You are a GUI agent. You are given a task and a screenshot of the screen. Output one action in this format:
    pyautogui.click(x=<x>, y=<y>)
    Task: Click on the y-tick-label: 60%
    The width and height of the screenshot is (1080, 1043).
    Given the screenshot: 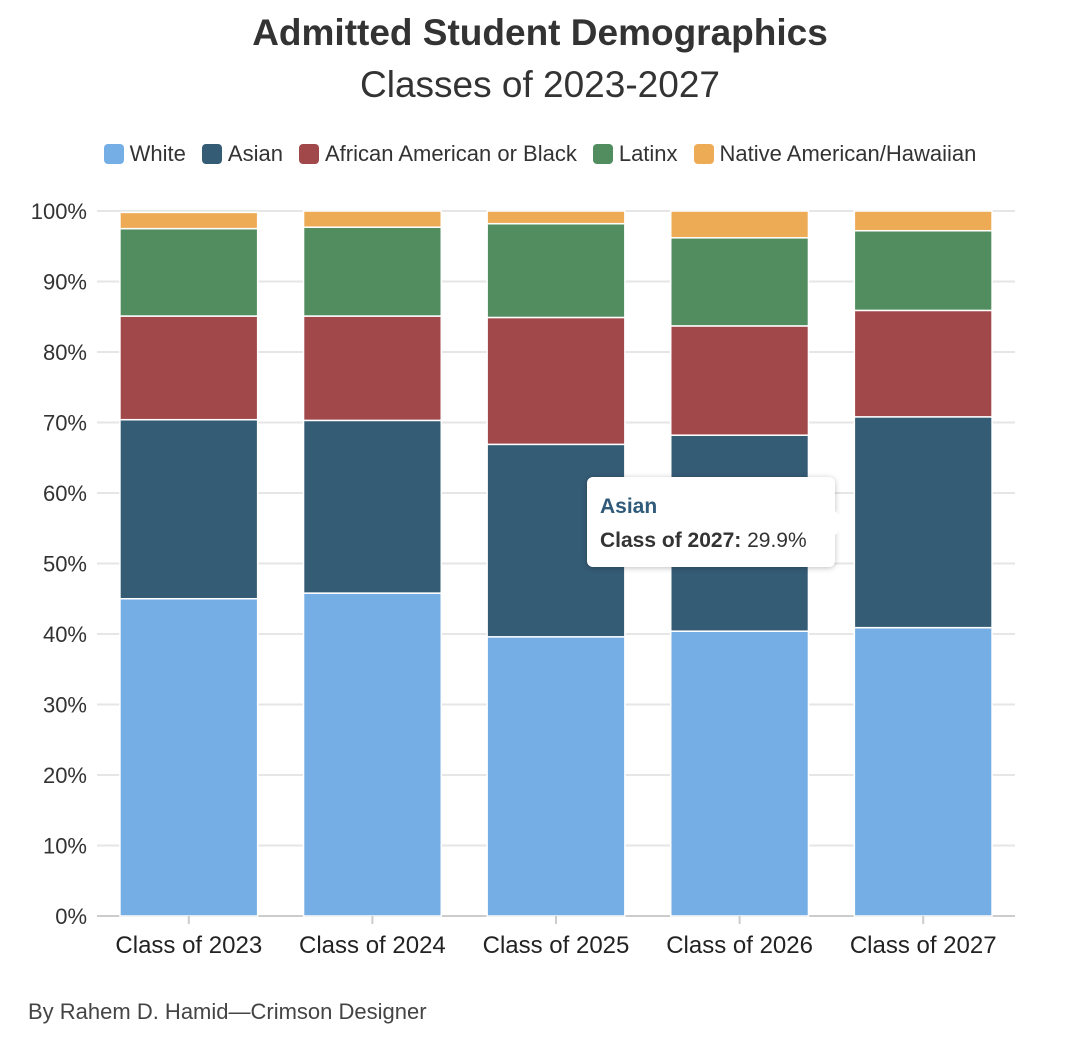 What is the action you would take?
    pyautogui.click(x=65, y=493)
    